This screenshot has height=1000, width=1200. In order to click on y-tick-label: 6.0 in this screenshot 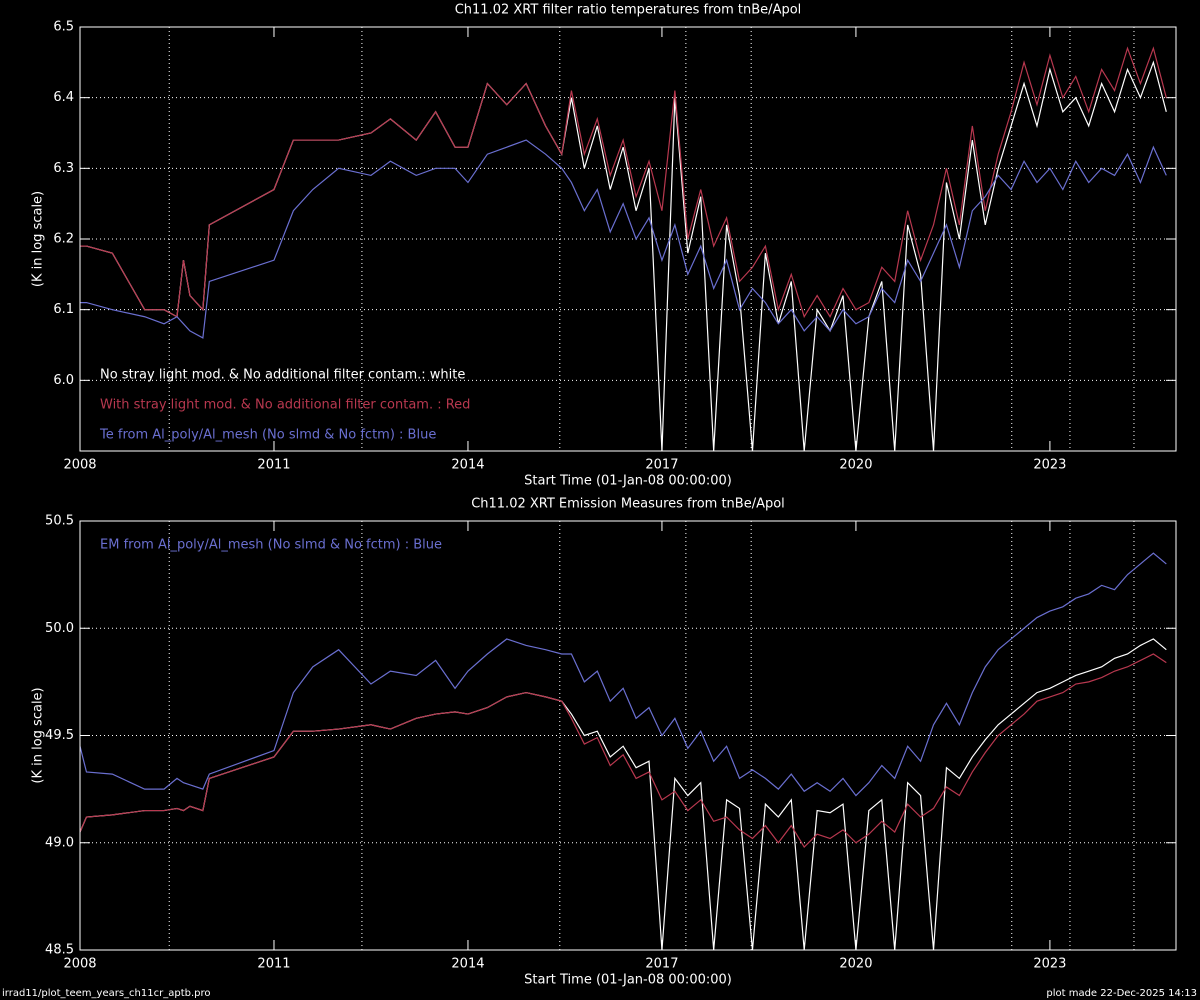, I will do `click(63, 380)`.